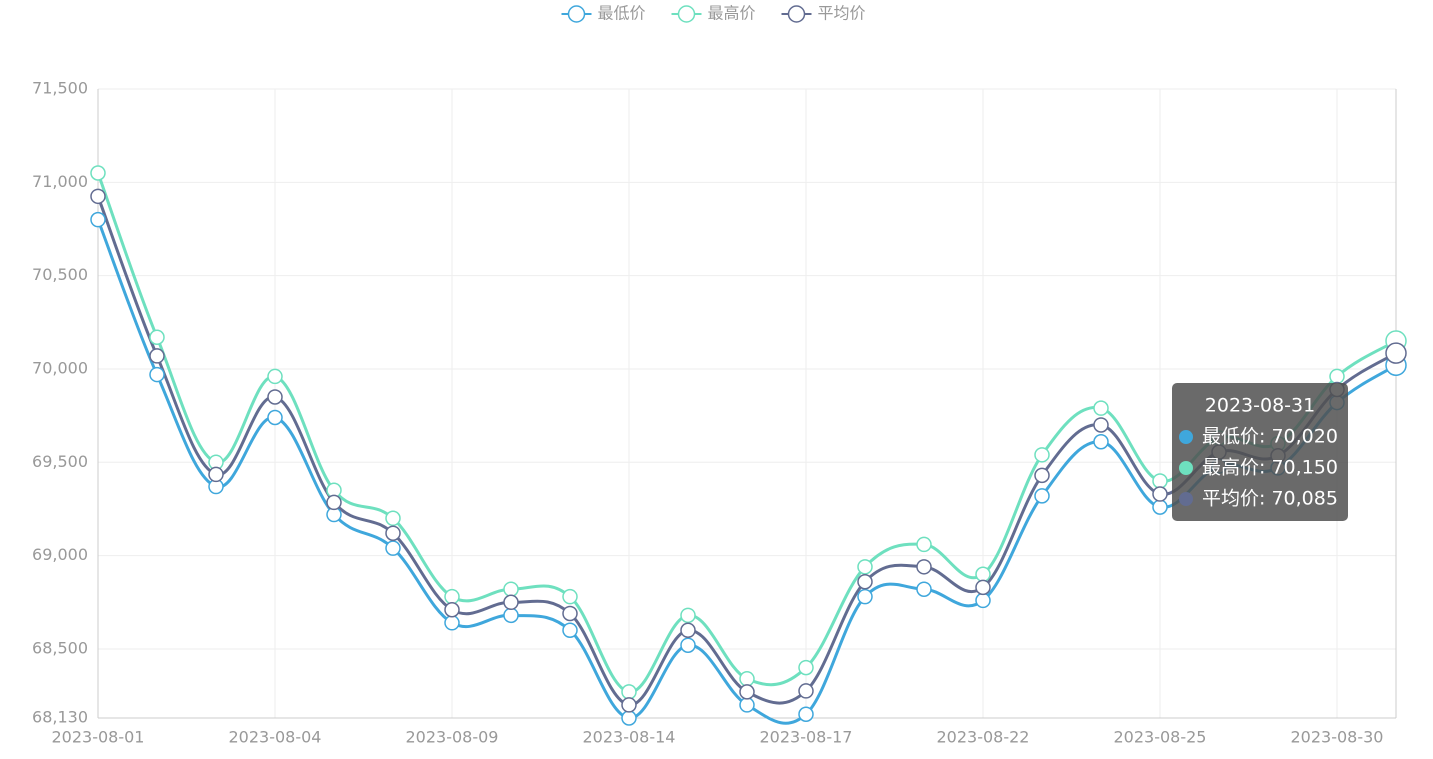  Describe the element at coordinates (1260, 406) in the screenshot. I see `tooltip-title: 2023-08-31` at that location.